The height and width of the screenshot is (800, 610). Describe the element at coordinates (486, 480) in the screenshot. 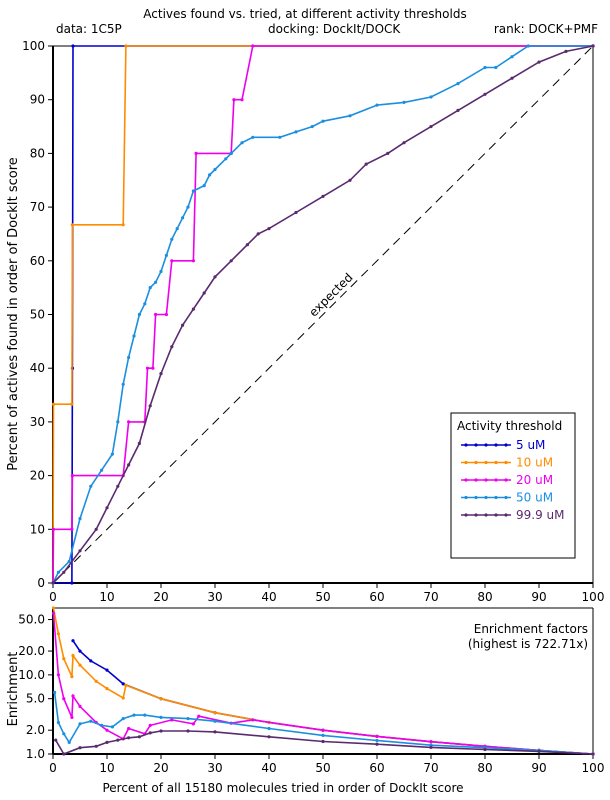

I see `legend-marker-20-um` at that location.